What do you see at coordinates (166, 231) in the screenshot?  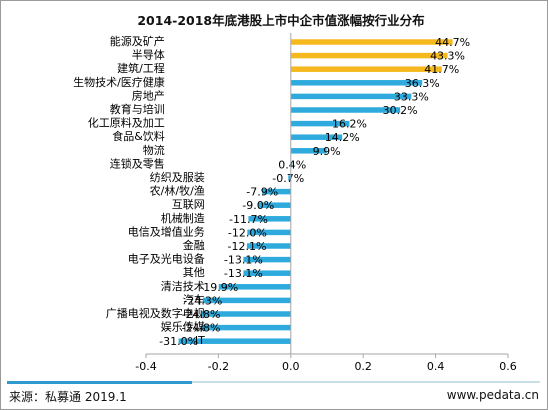 I see `category-label: 电信及增值业务` at bounding box center [166, 231].